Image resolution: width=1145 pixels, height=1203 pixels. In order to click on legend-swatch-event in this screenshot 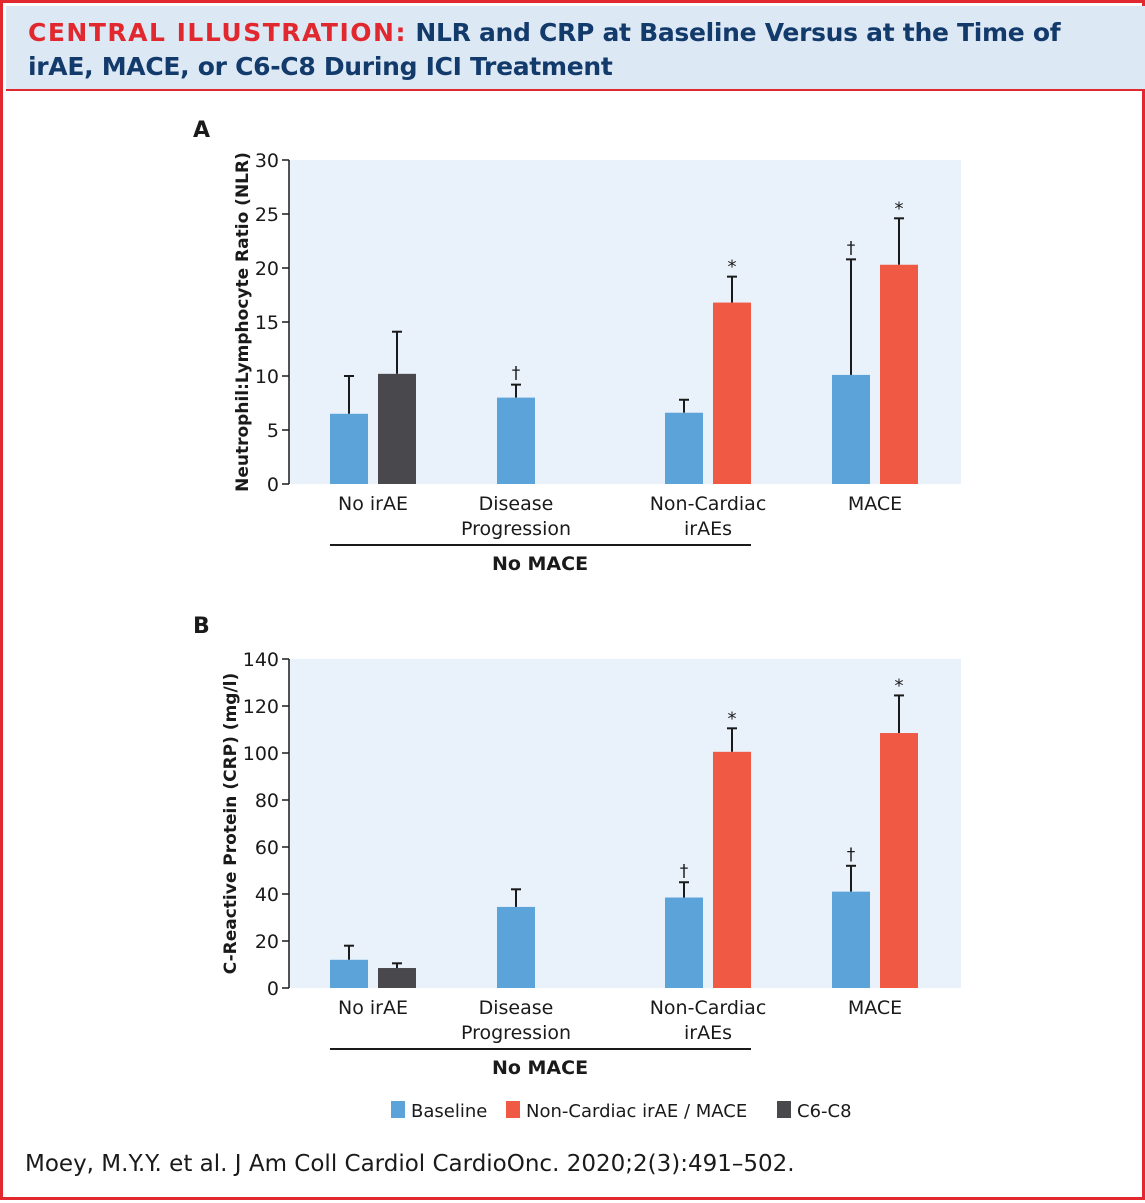, I will do `click(513, 1109)`.